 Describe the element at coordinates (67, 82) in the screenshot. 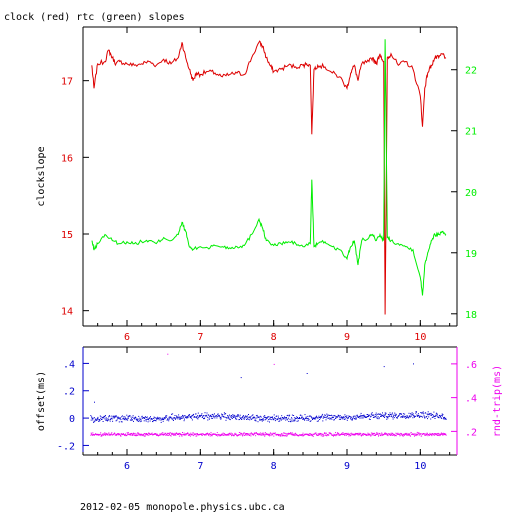

I see `top-left-tick-label: 17` at that location.